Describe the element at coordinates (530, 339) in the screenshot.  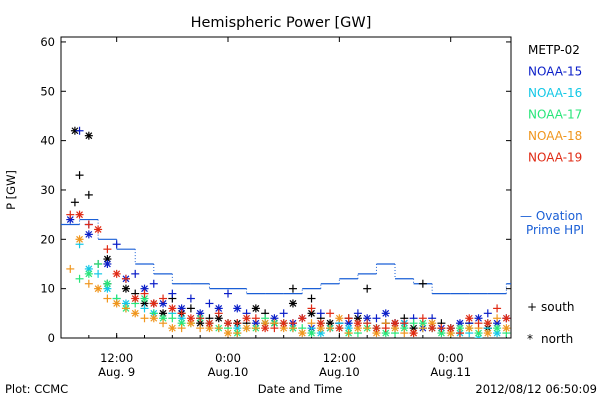
I see `north-marker-symbol: *` at that location.